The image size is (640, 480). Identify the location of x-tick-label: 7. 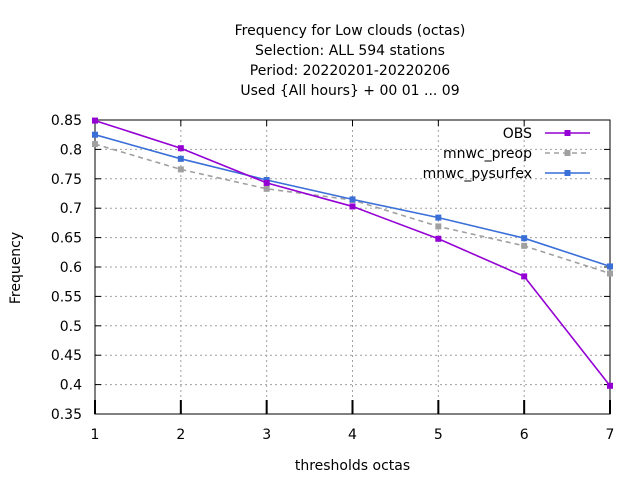
(610, 435).